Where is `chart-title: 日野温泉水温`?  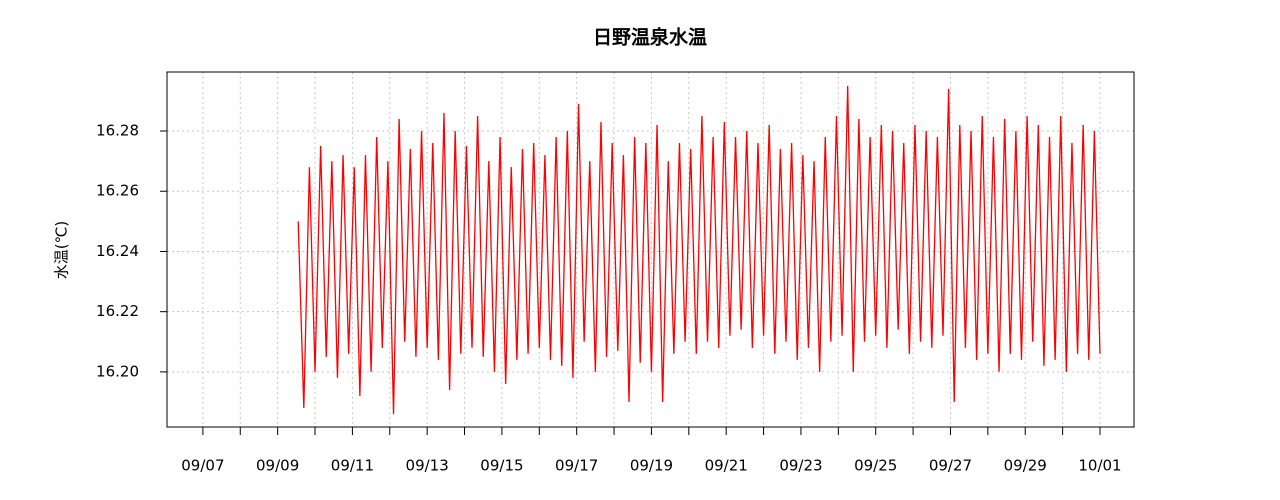 chart-title: 日野温泉水温 is located at coordinates (650, 37).